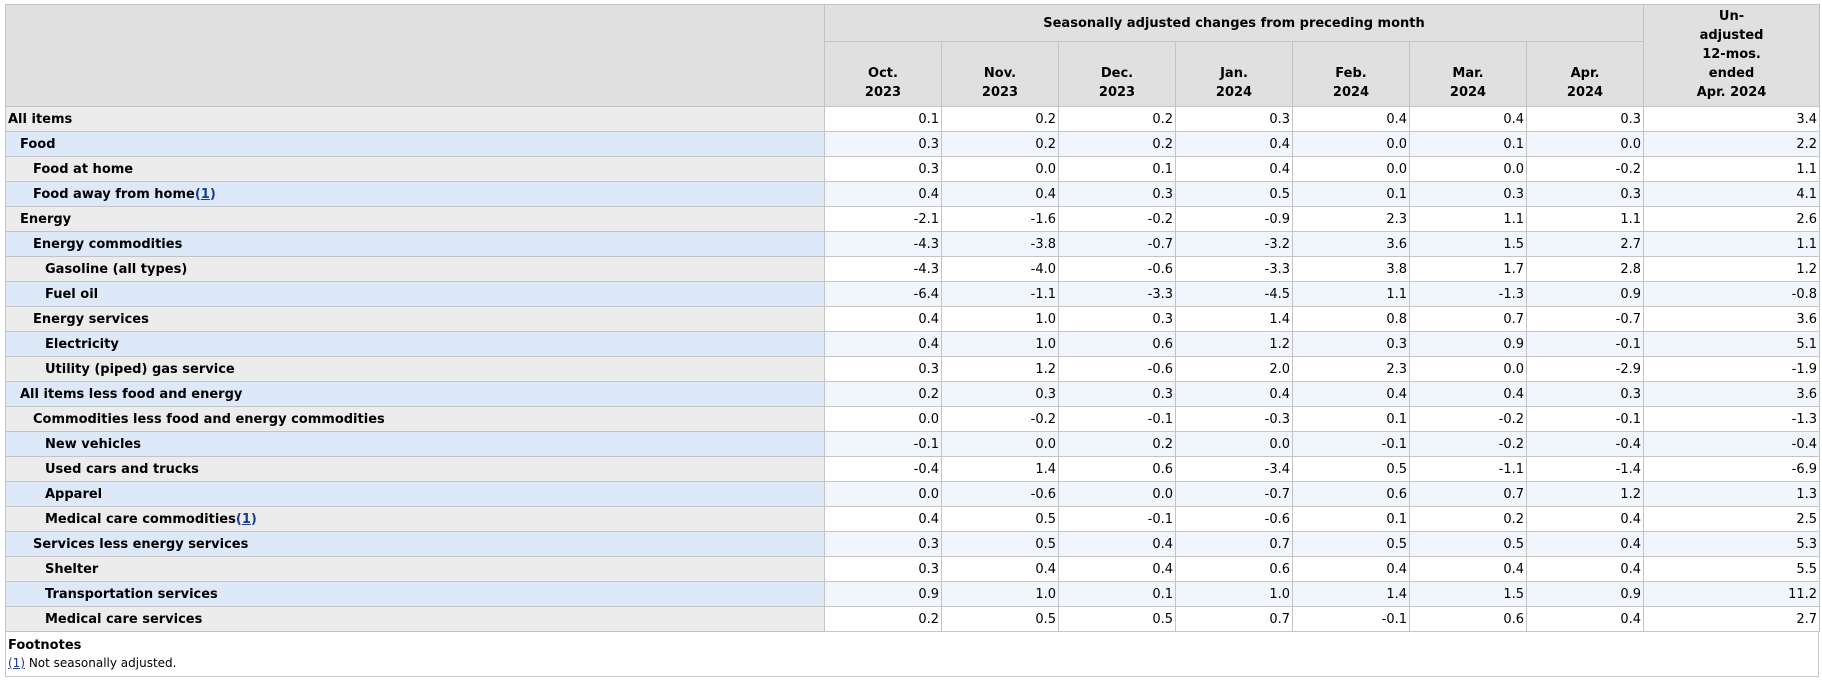  I want to click on row-label: Medical care commodities(1), so click(415, 519).